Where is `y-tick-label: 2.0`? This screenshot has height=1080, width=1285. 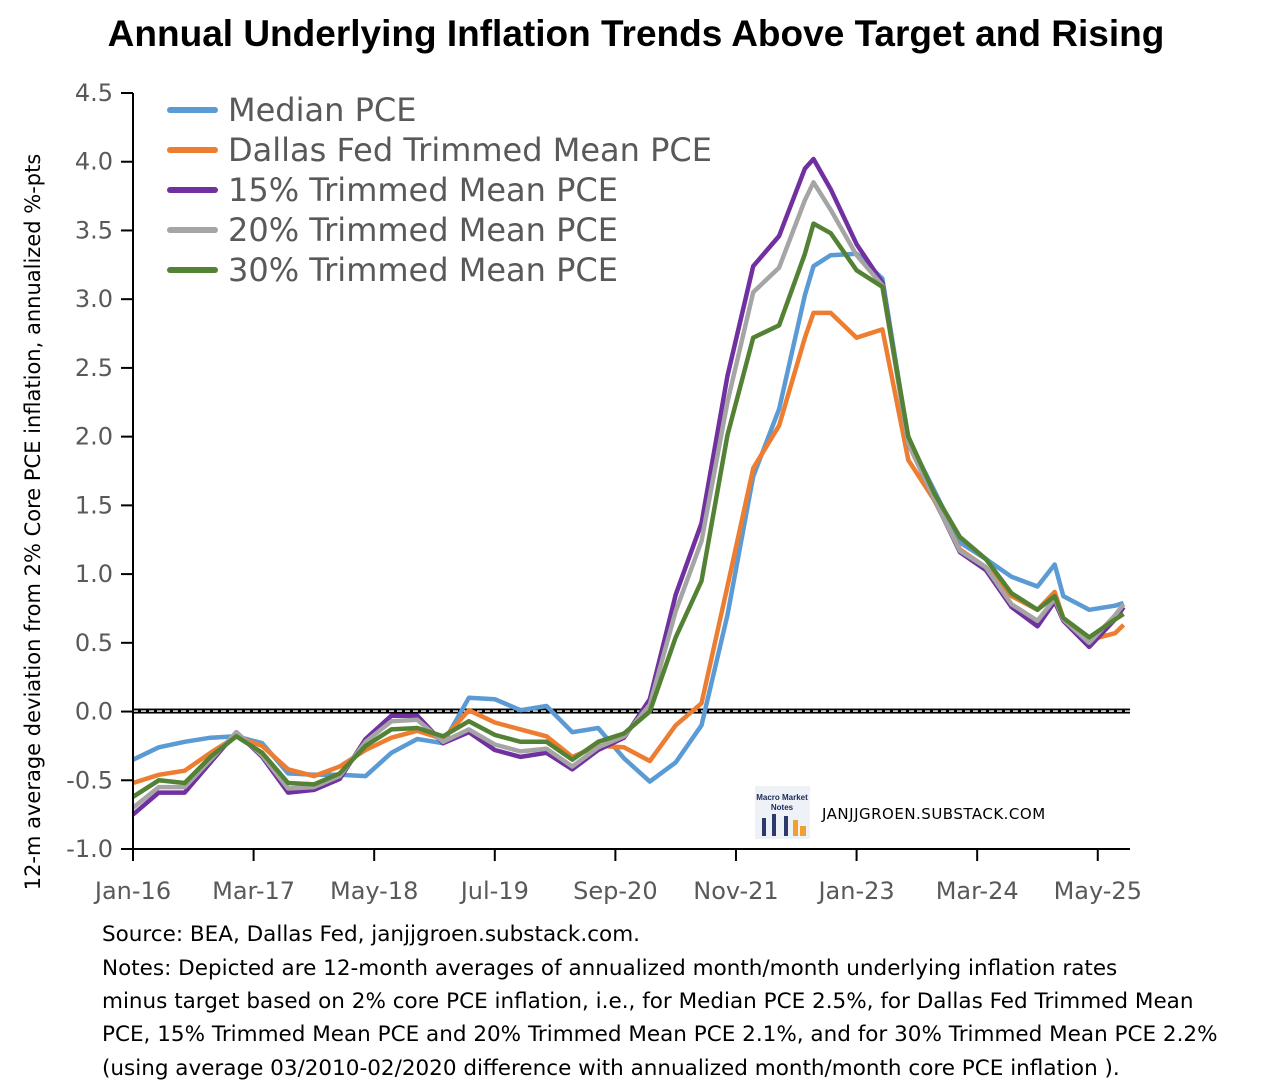
y-tick-label: 2.0 is located at coordinates (94, 437).